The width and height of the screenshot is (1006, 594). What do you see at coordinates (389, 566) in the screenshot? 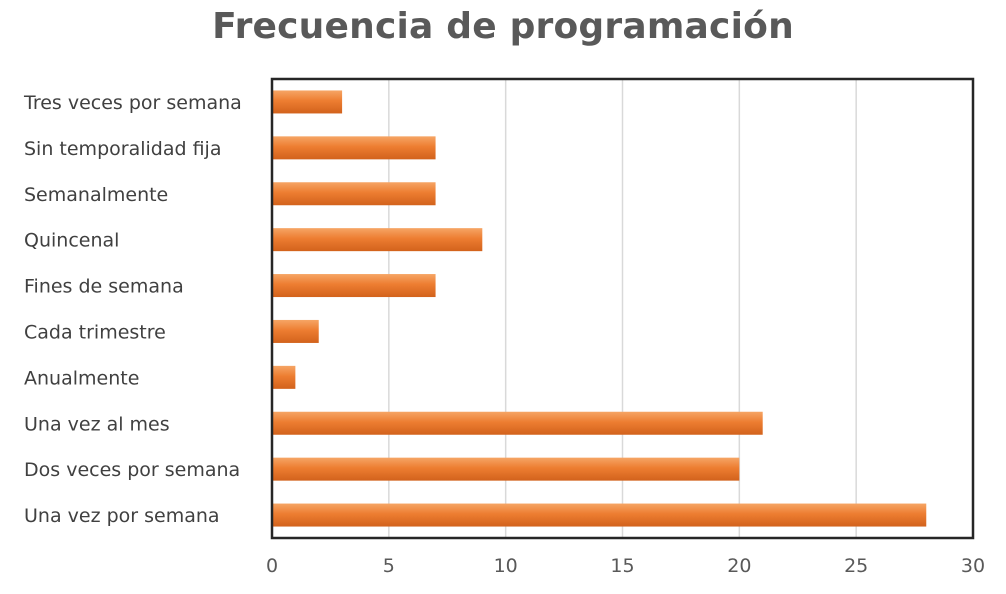
I see `x-tick-label: 5` at bounding box center [389, 566].